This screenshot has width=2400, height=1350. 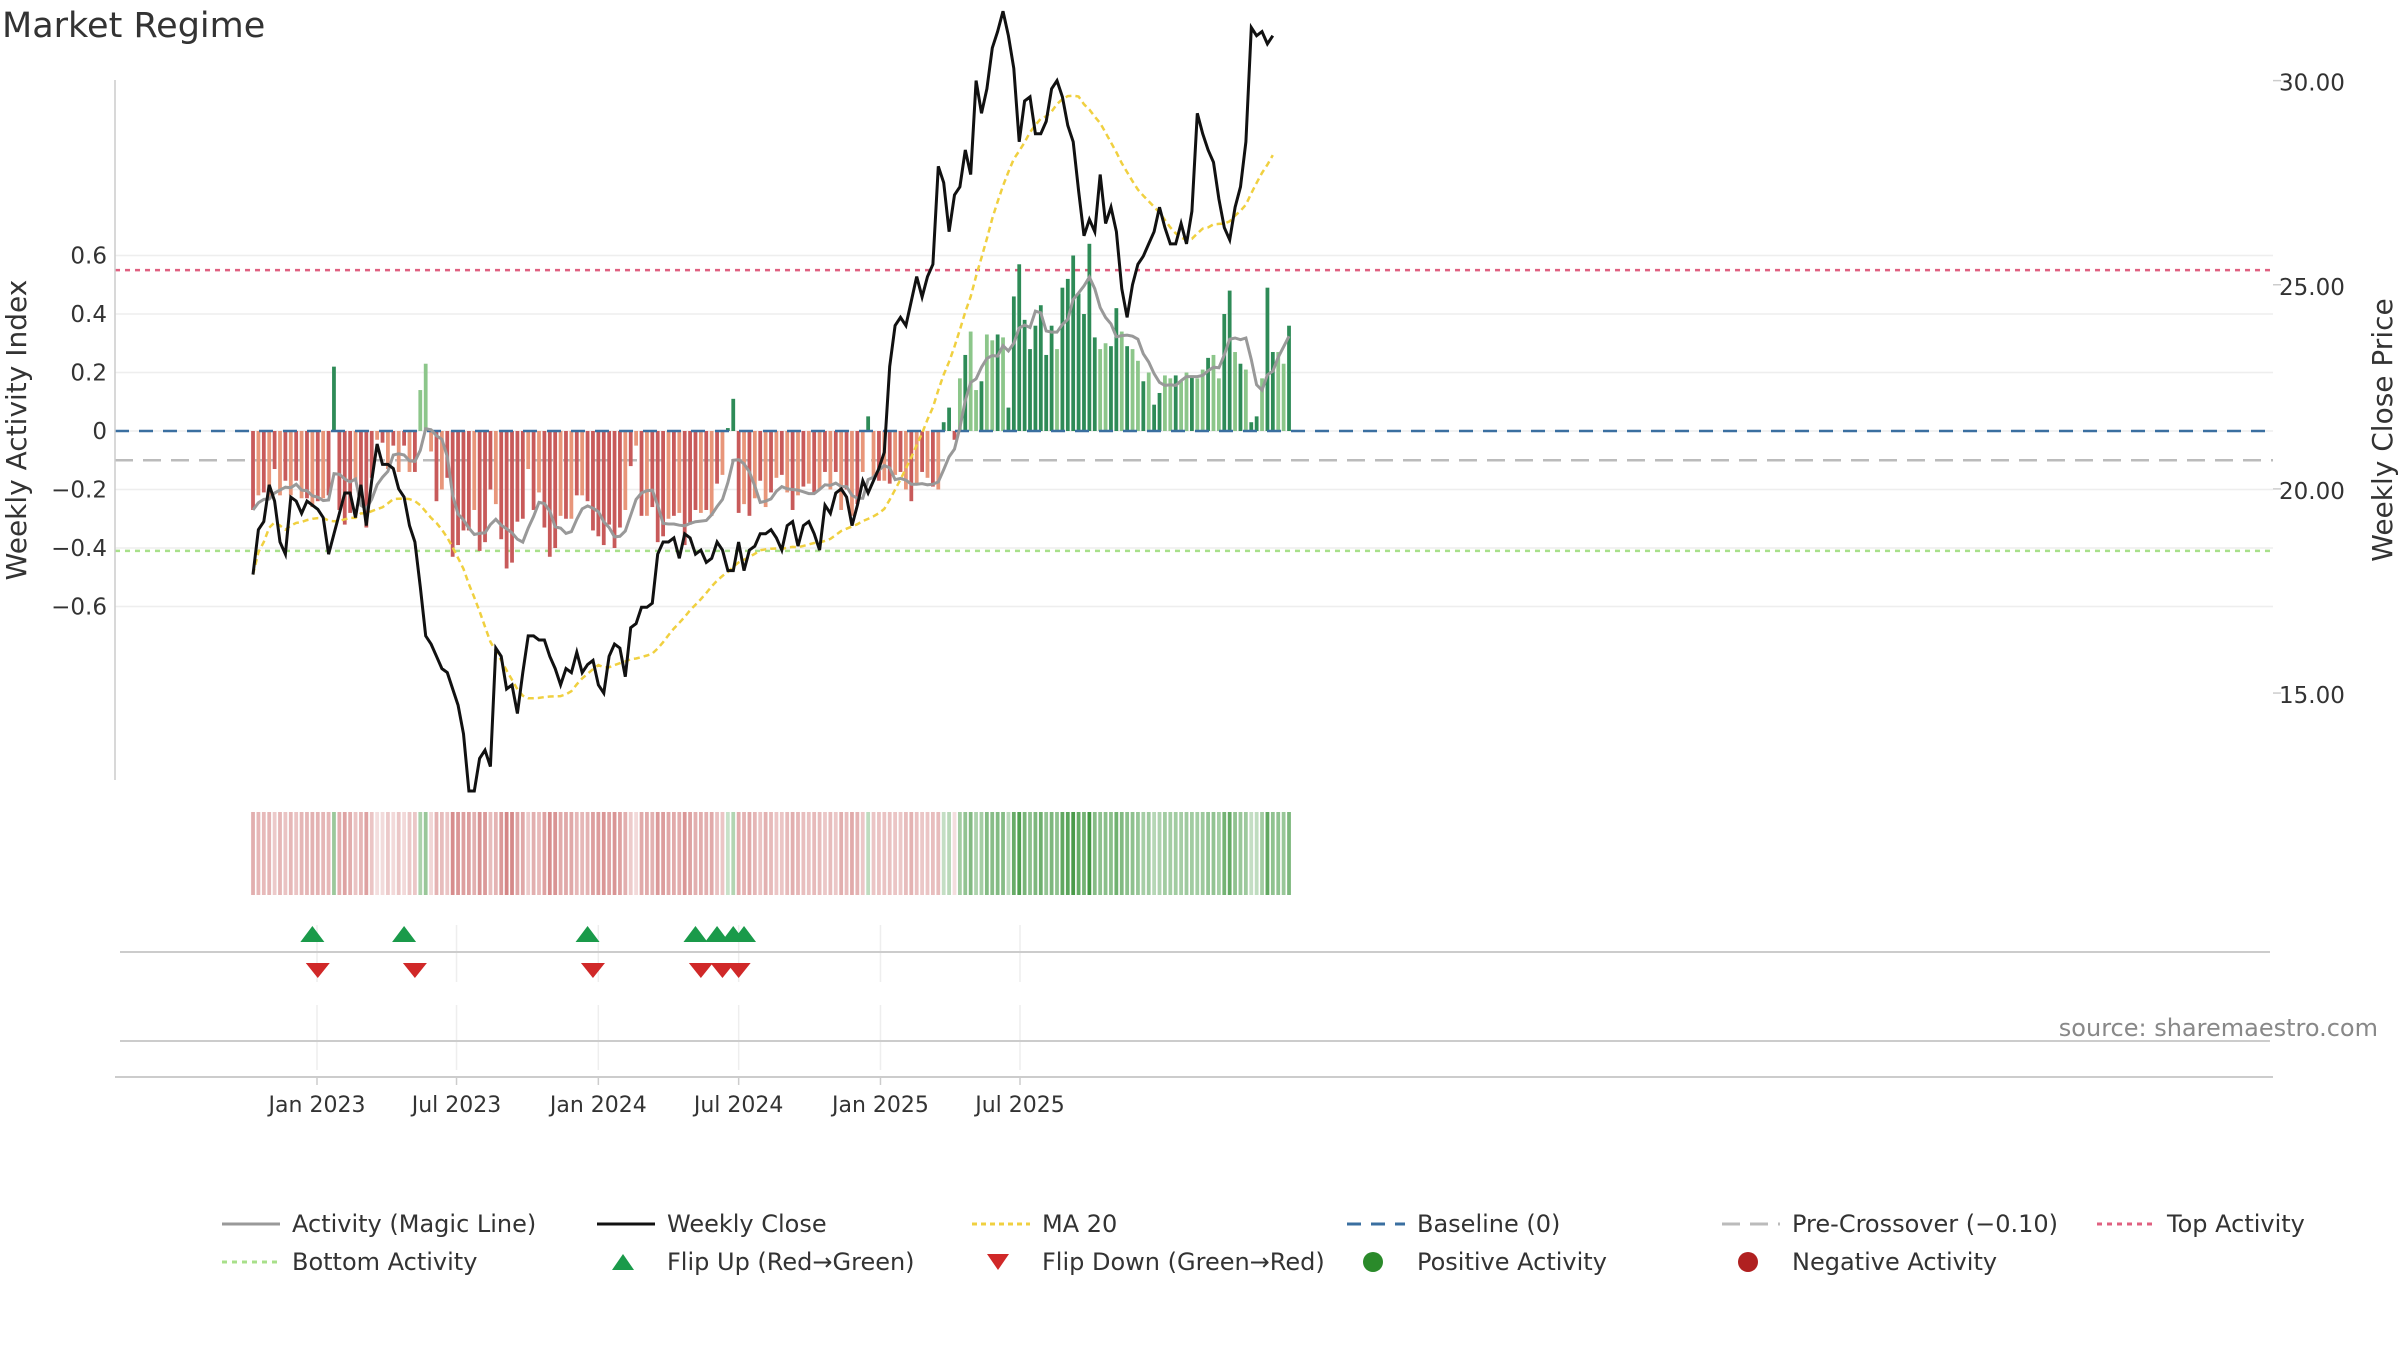 I want to click on legend-label: Baseline (0), so click(x=1488, y=1224).